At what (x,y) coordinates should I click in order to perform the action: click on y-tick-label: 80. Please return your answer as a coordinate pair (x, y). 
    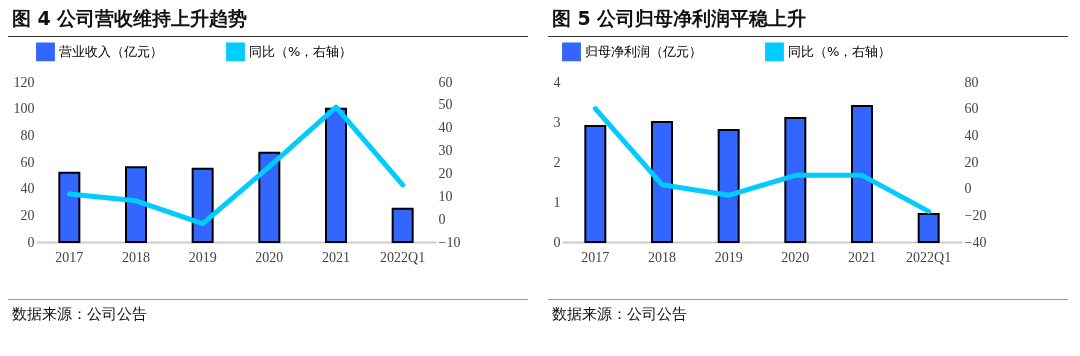
    Looking at the image, I should click on (27, 135).